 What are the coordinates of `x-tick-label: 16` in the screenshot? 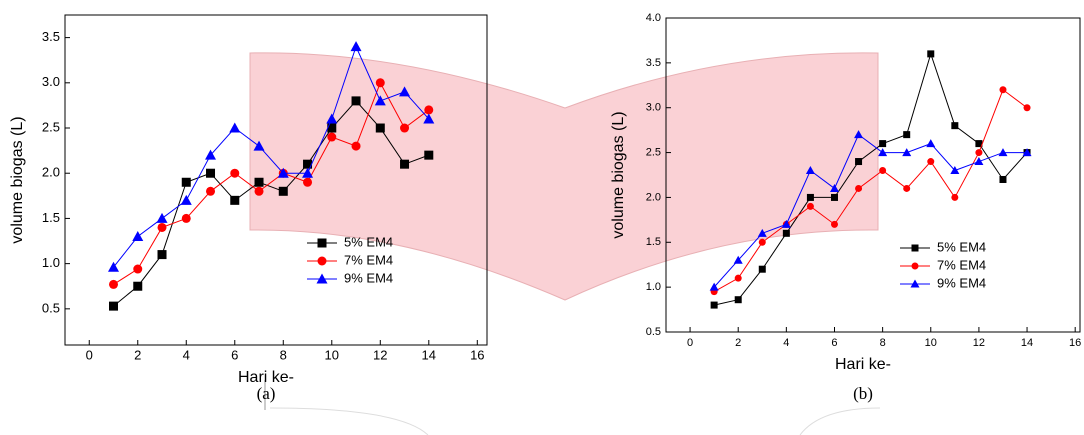 It's located at (1075, 343).